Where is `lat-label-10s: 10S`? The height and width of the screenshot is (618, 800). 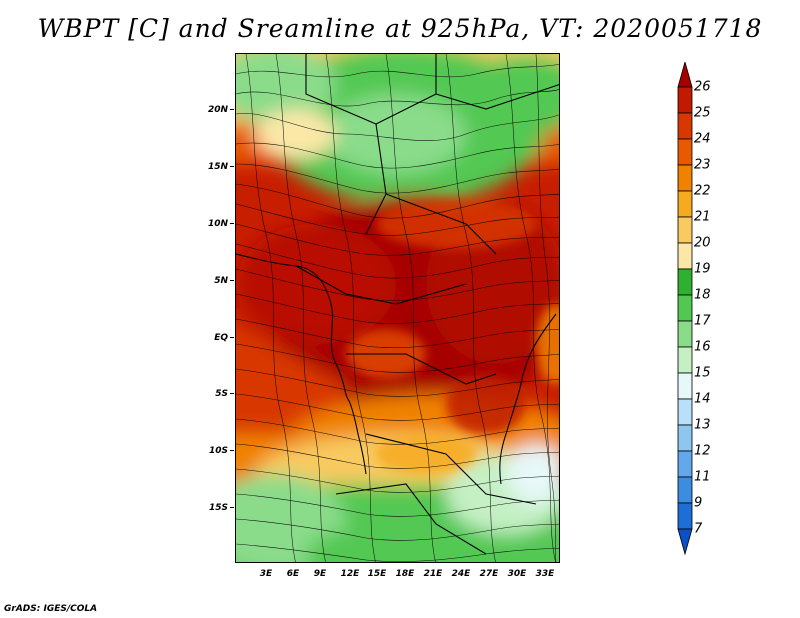
lat-label-10s: 10S is located at coordinates (221, 451).